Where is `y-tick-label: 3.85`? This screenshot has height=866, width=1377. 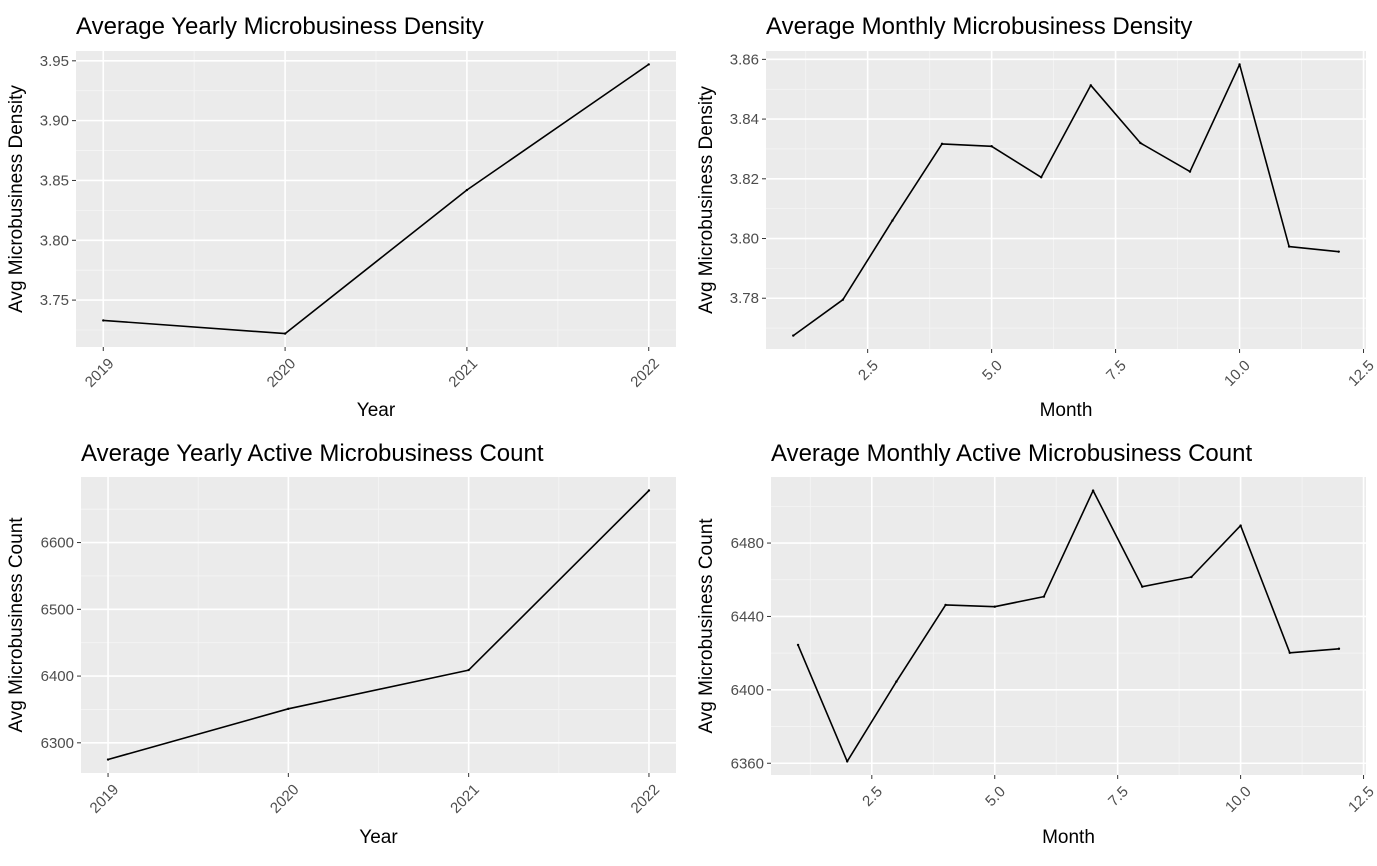 y-tick-label: 3.85 is located at coordinates (54, 180).